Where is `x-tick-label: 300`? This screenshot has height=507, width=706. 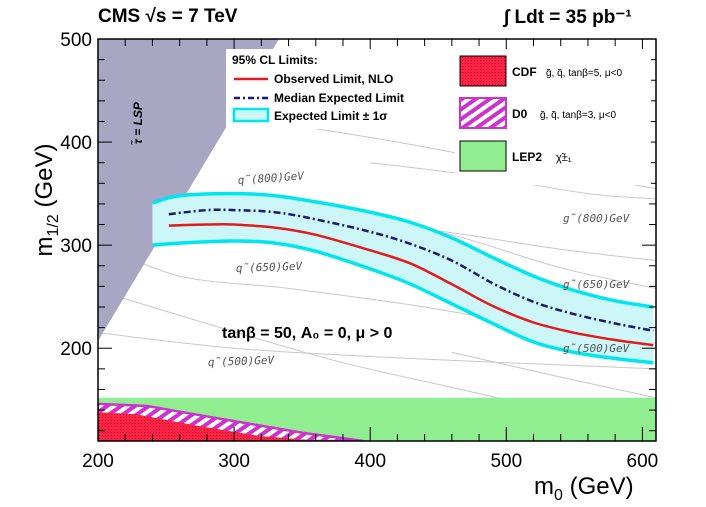 x-tick-label: 300 is located at coordinates (234, 461).